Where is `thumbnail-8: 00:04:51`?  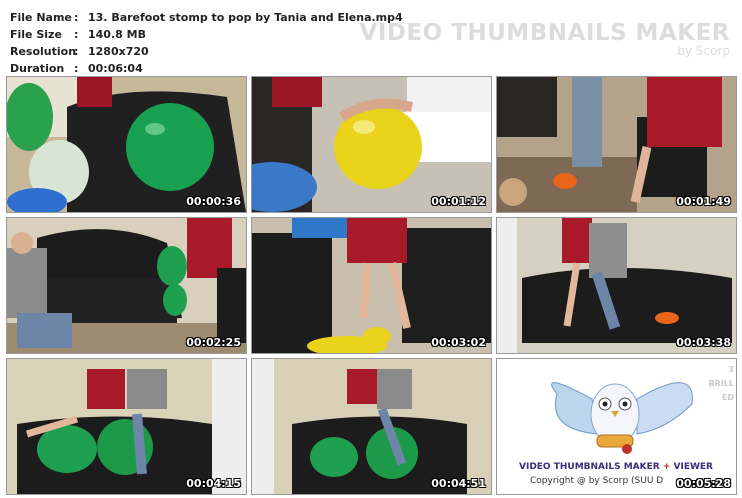
thumbnail-8: 00:04:51 is located at coordinates (371, 426).